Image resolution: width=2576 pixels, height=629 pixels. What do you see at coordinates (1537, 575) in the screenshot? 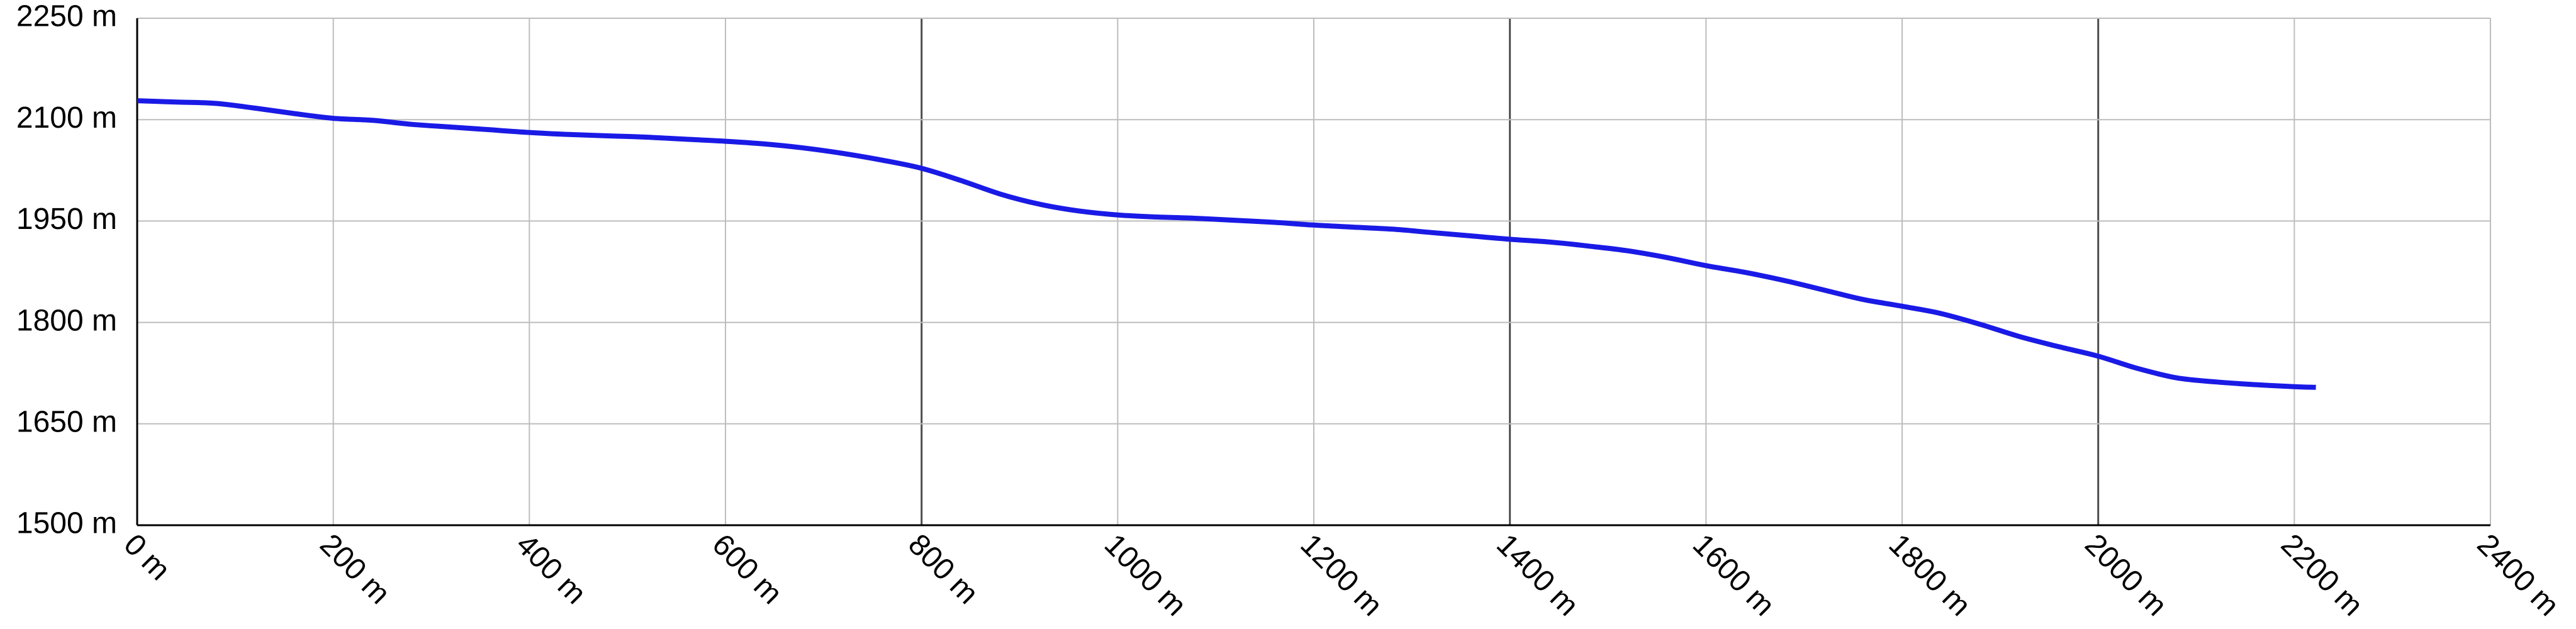
I see `x-tick-label: 1400 m` at bounding box center [1537, 575].